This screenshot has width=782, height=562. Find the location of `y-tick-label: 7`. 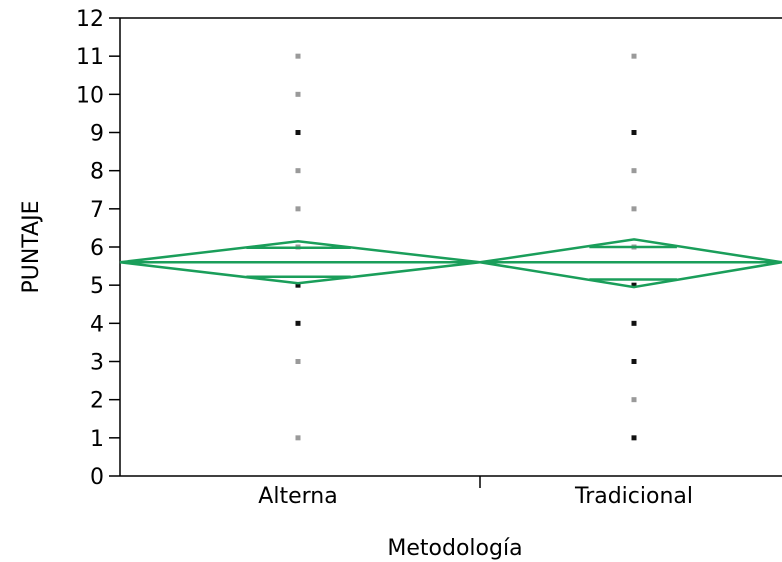

y-tick-label: 7 is located at coordinates (97, 210).